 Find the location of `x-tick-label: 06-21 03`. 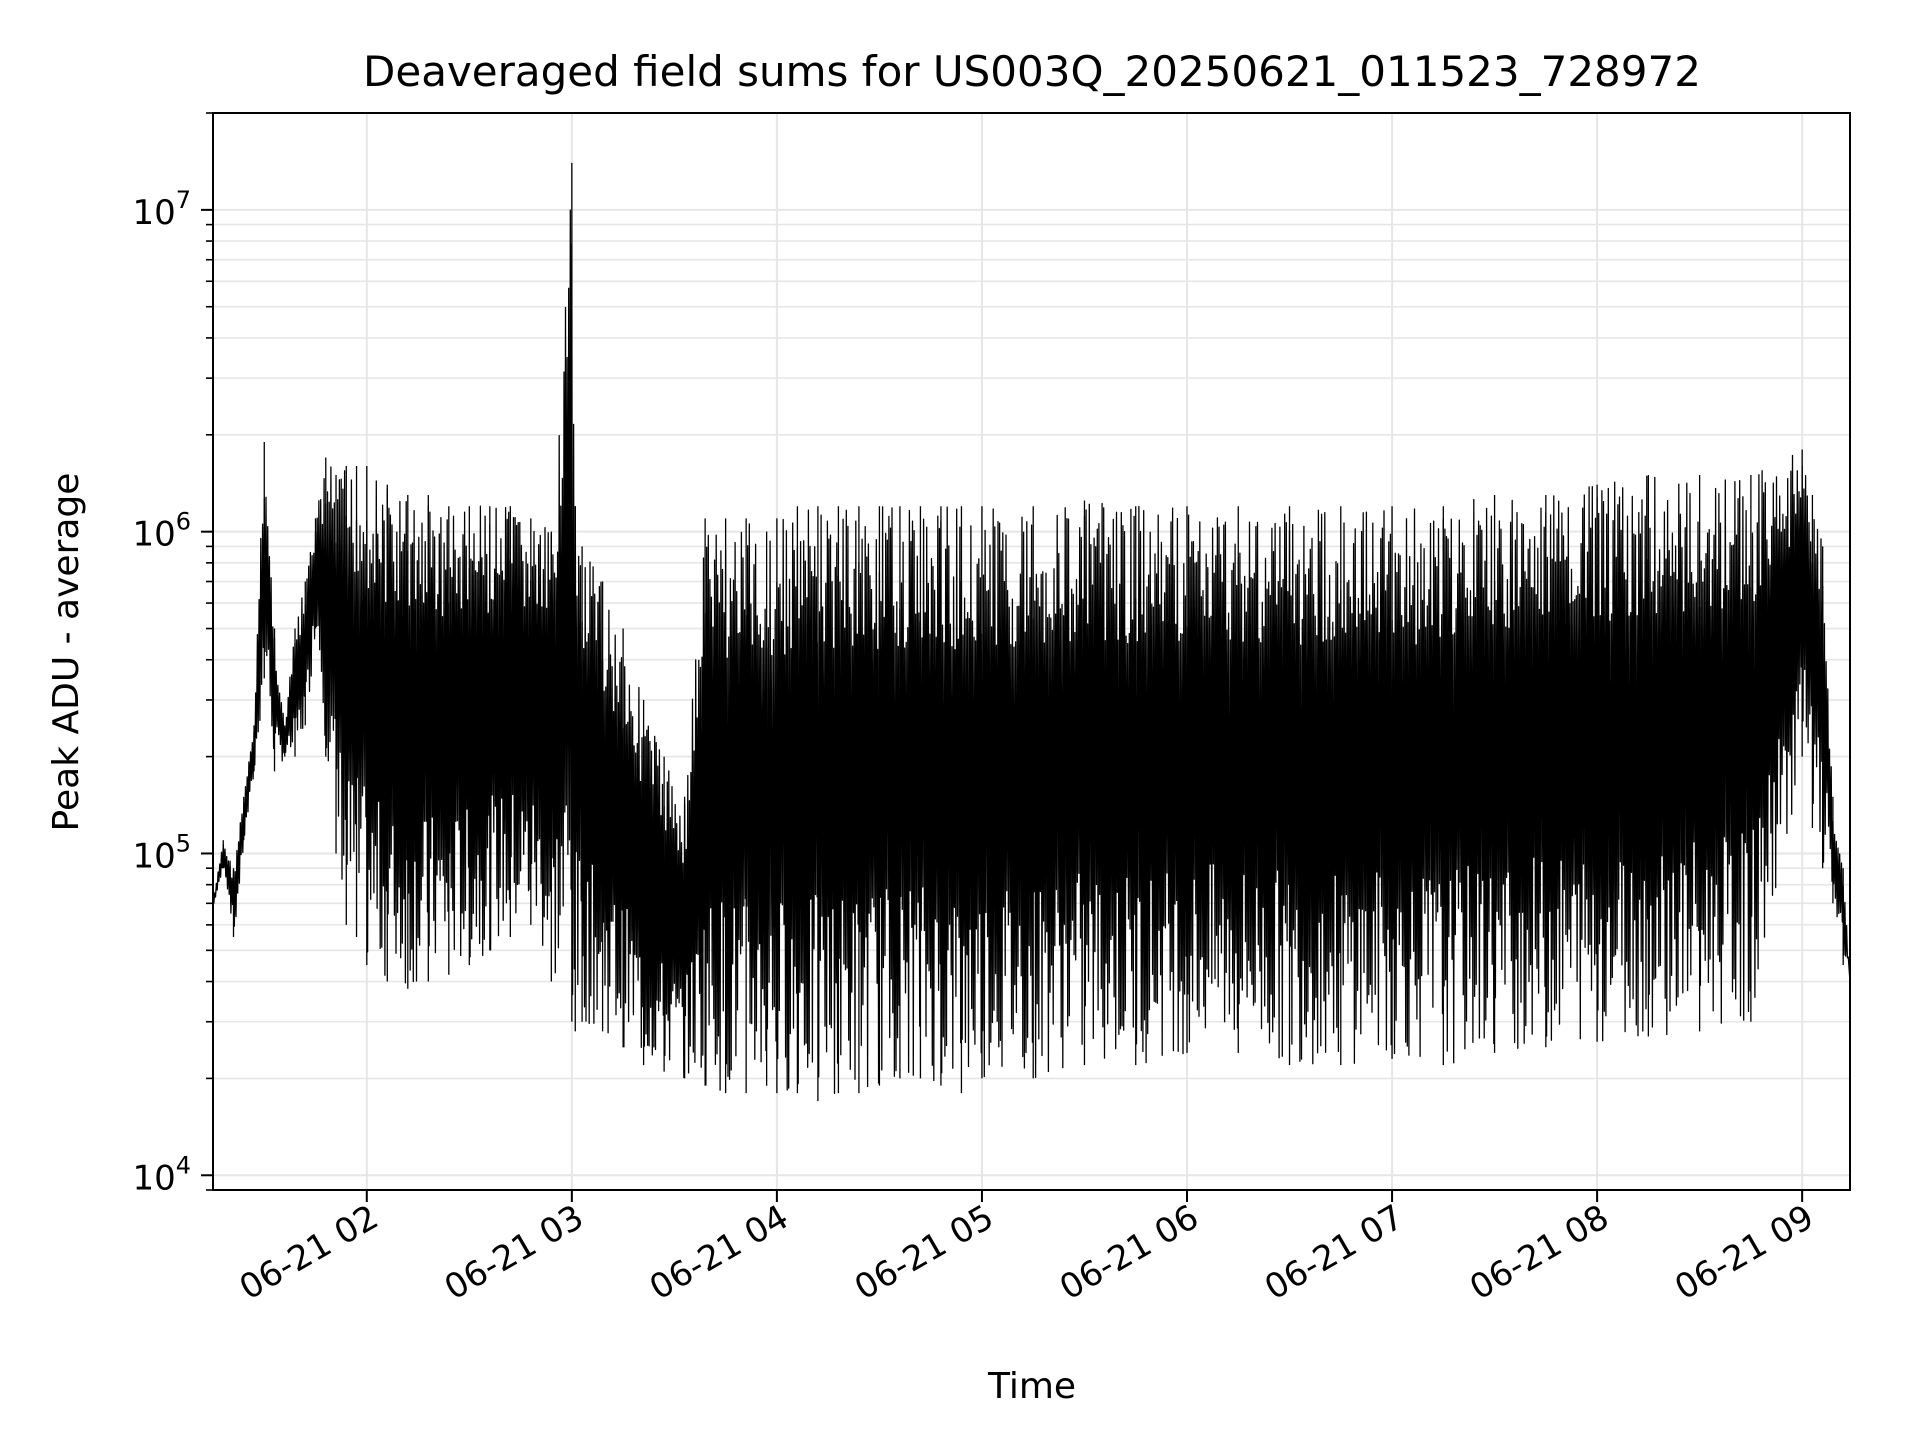

x-tick-label: 06-21 03 is located at coordinates (514, 1252).